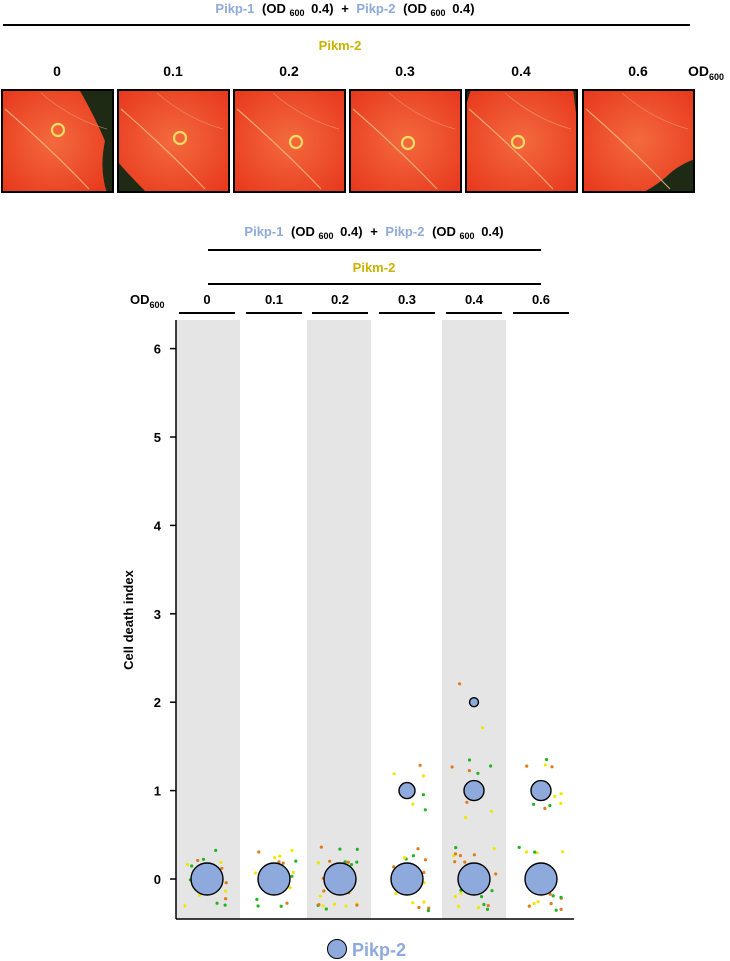 This screenshot has height=961, width=730. I want to click on photo-od-label: 0, so click(57, 71).